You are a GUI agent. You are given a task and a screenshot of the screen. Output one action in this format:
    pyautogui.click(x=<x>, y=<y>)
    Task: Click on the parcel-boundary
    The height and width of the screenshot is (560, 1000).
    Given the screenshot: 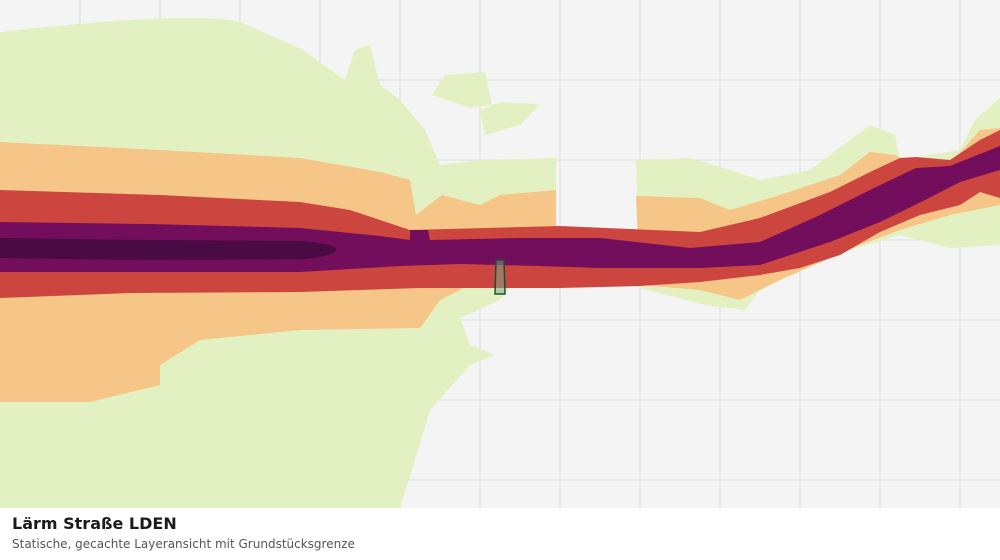 What is the action you would take?
    pyautogui.click(x=500, y=277)
    